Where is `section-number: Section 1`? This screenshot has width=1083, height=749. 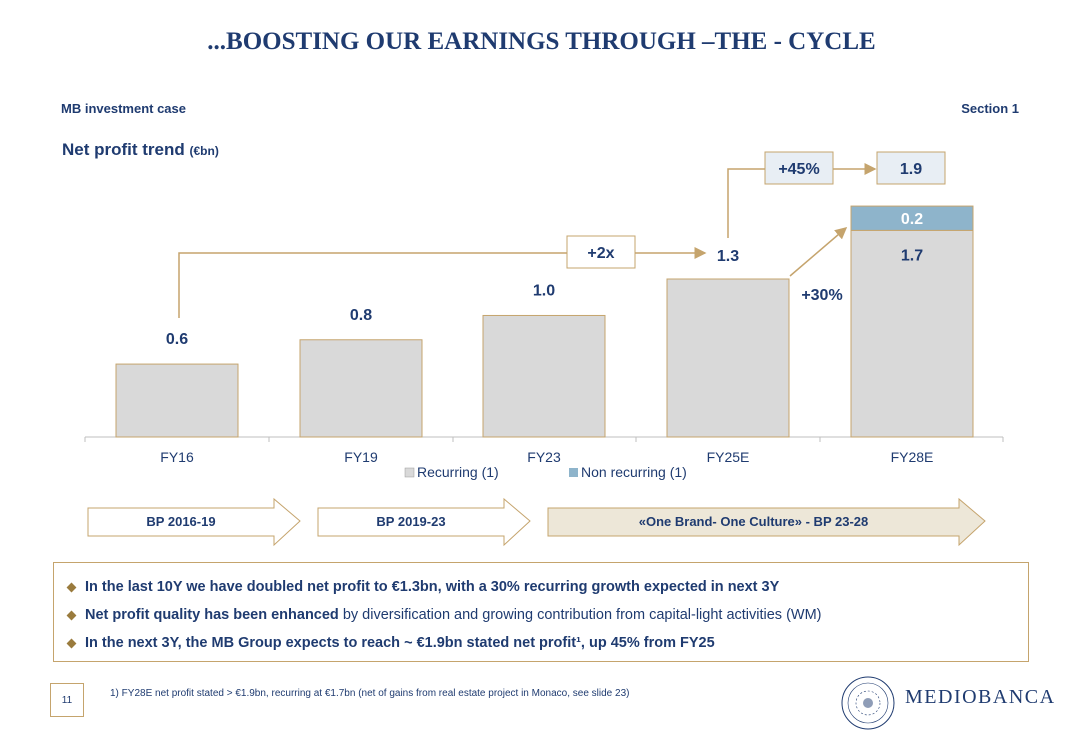 section-number: Section 1 is located at coordinates (990, 108).